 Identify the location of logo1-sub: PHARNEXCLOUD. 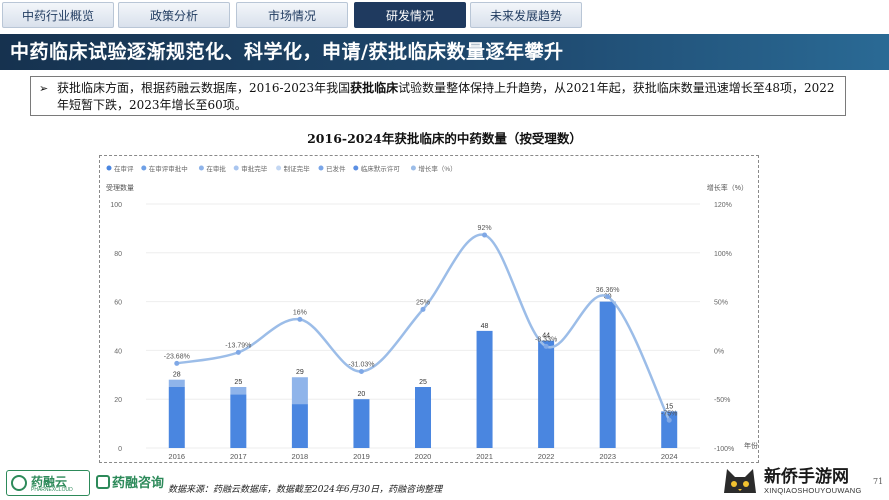
(52, 490).